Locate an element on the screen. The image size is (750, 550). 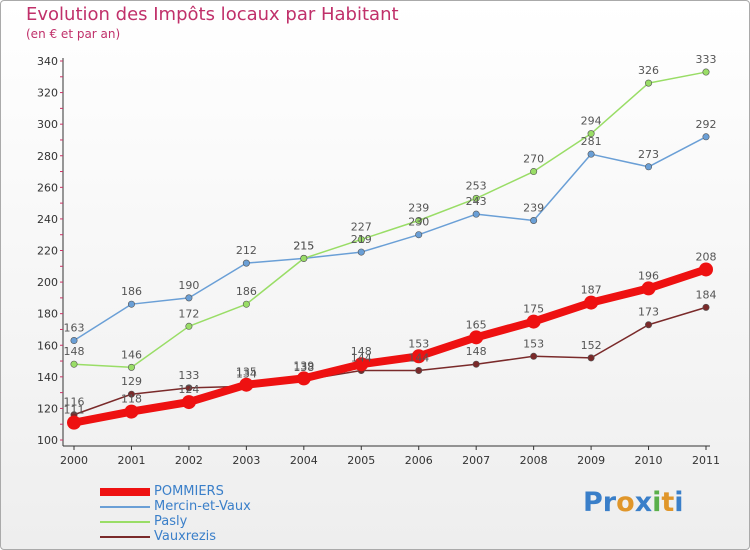
data-label: 163 is located at coordinates (74, 328).